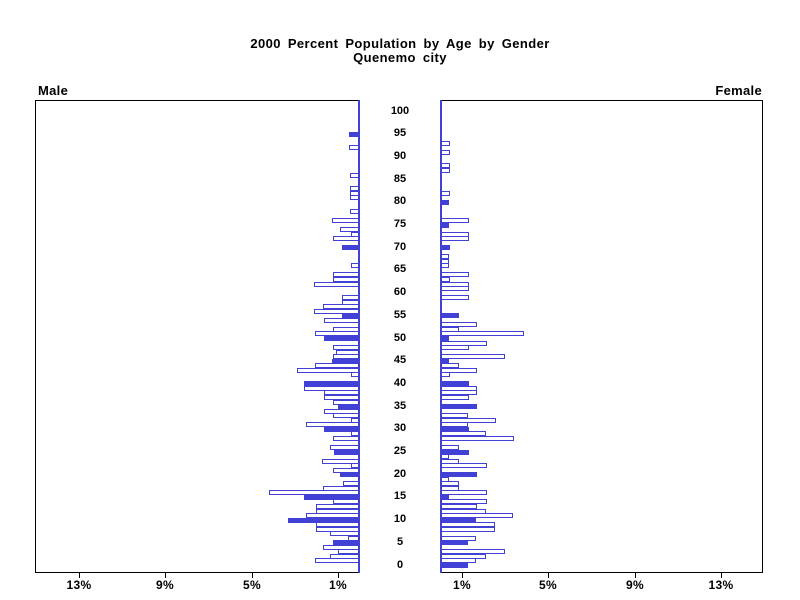 This screenshot has height=600, width=800. Describe the element at coordinates (441, 336) in the screenshot. I see `female-zero-axis-line` at that location.